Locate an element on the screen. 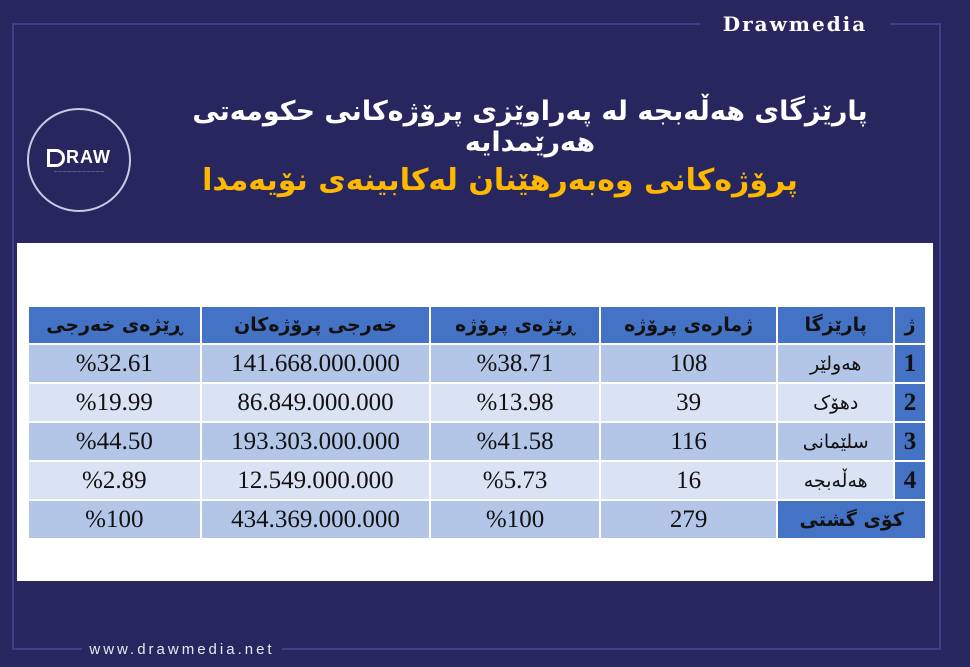 The width and height of the screenshot is (970, 667). header-project-cost: خەرجی پرۆژەکان is located at coordinates (315, 325).